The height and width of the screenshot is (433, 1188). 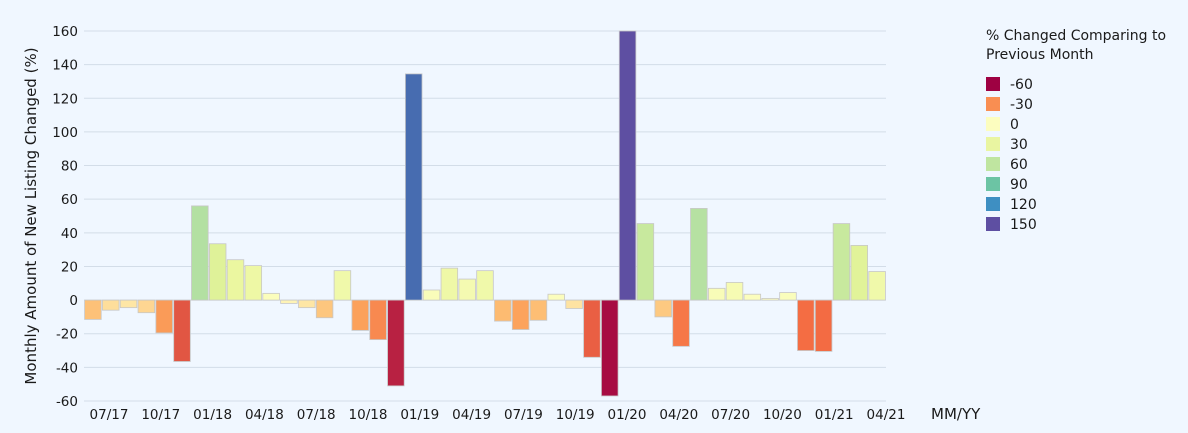 I want to click on x-tick-label: 10/17, so click(x=160, y=415).